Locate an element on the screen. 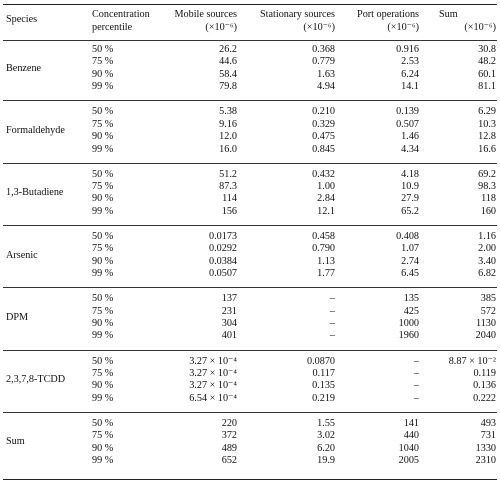  table-cell-s: 12.1 is located at coordinates (326, 211).